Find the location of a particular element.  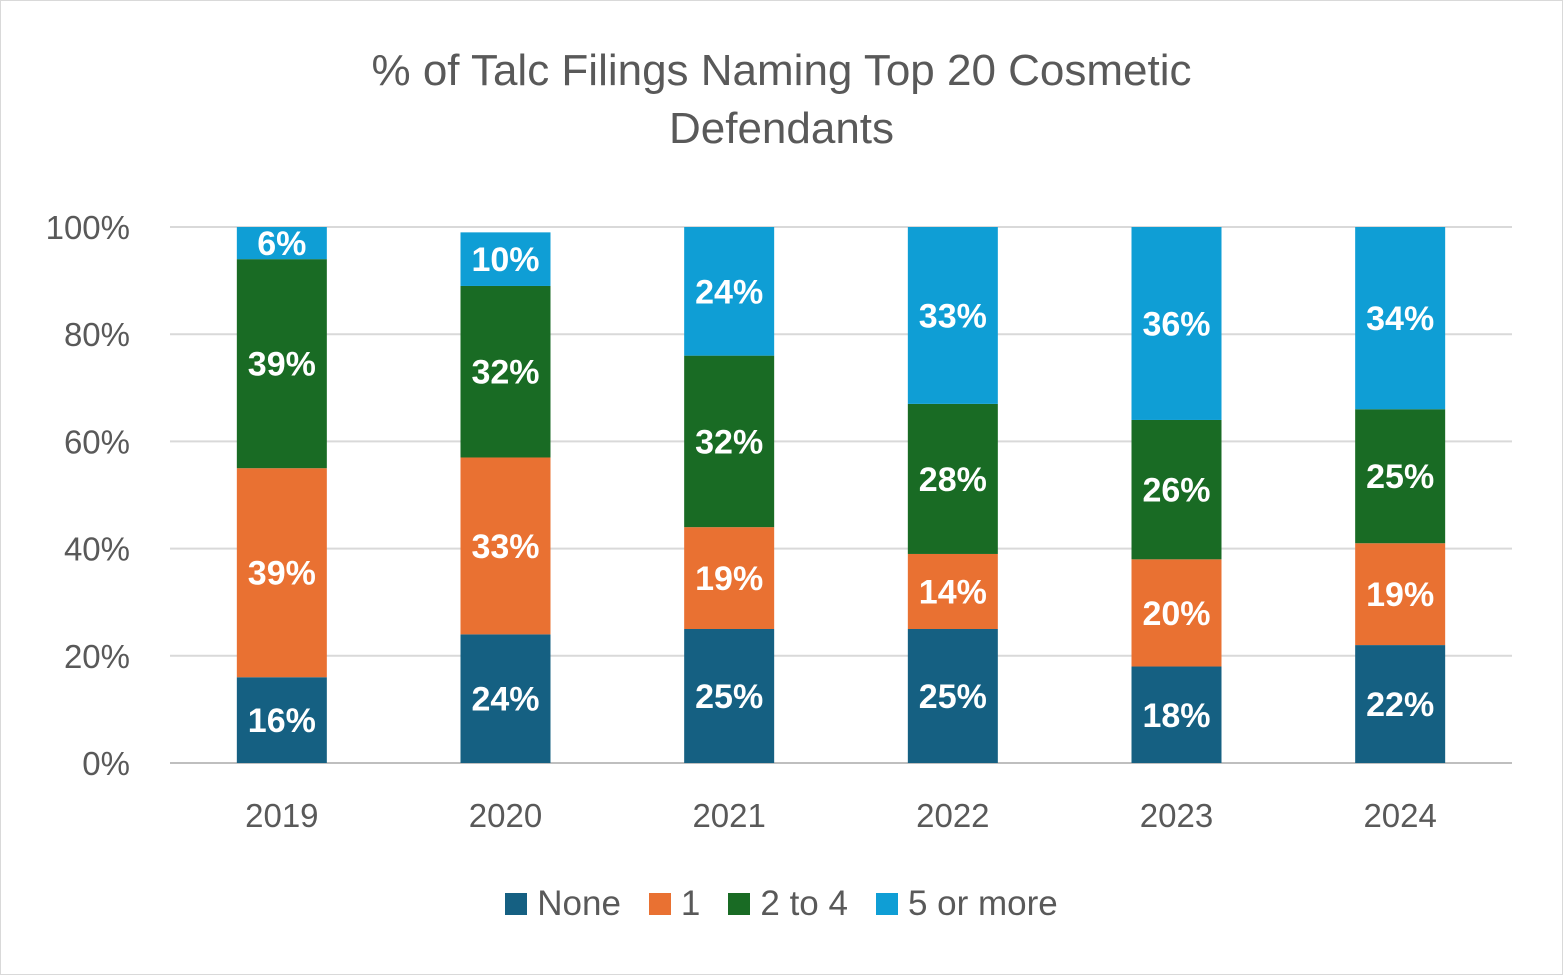

y-tick-label: 0% is located at coordinates (106, 763).